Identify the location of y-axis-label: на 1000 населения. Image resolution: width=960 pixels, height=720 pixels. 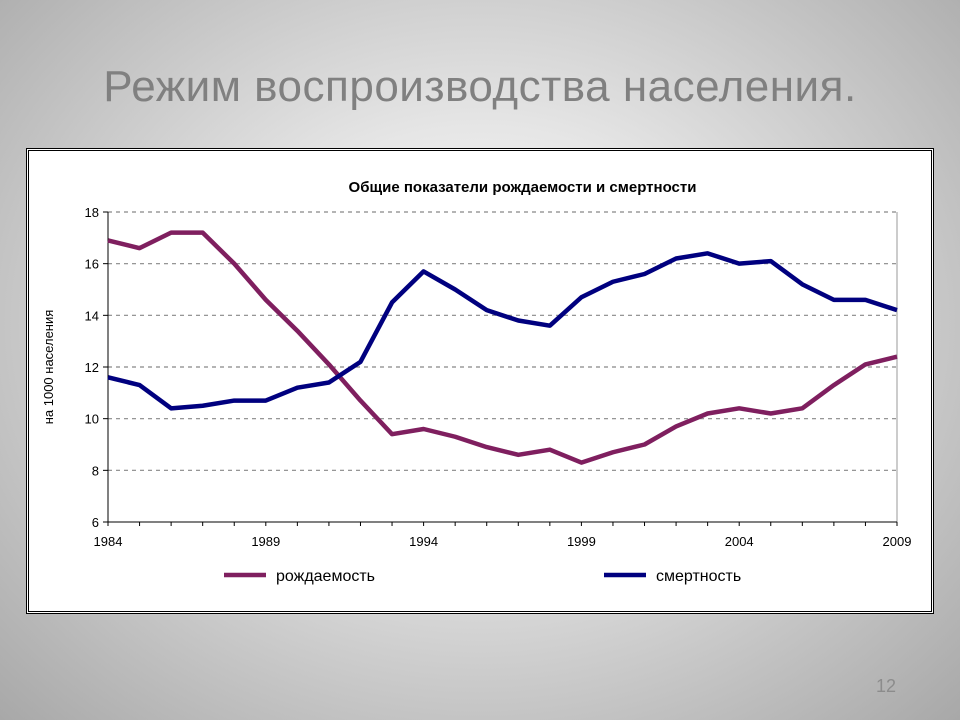
(48, 367).